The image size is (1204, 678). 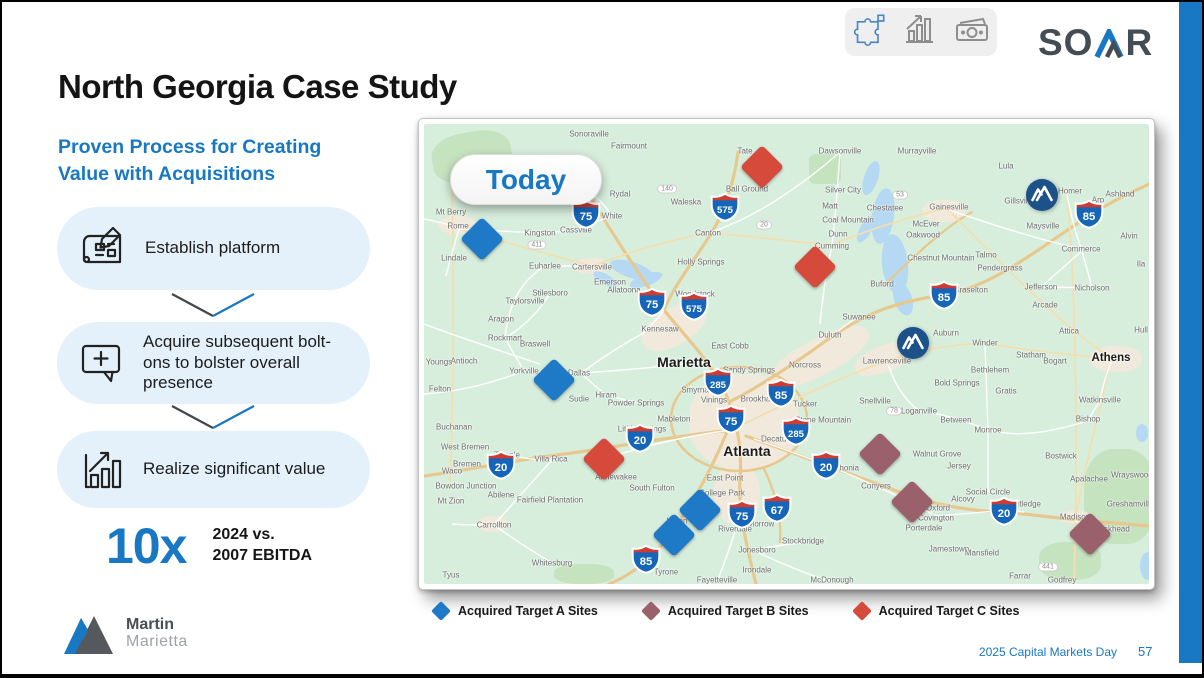 What do you see at coordinates (501, 319) in the screenshot?
I see `town-label: Aragon` at bounding box center [501, 319].